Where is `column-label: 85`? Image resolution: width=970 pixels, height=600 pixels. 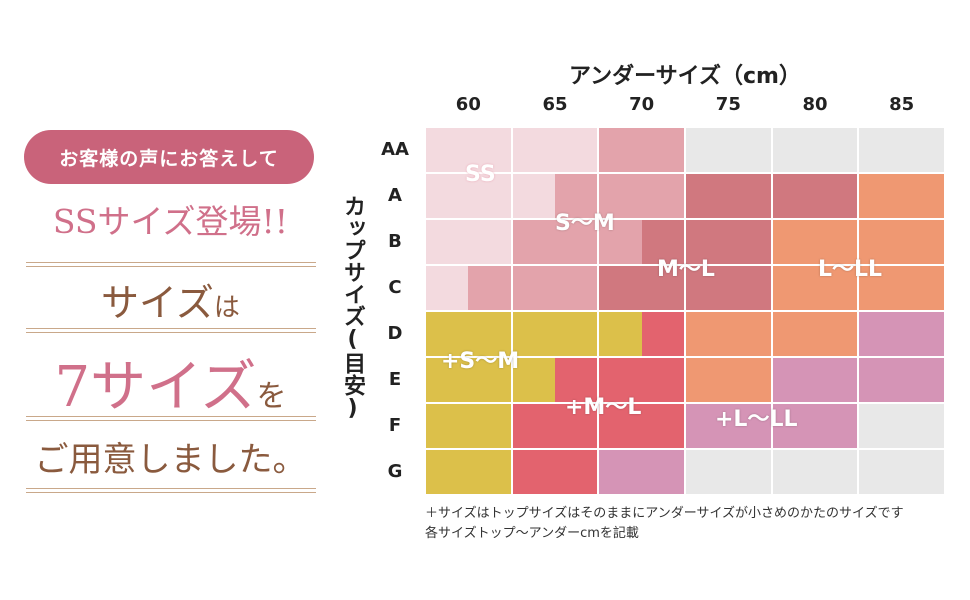
column-label: 85 is located at coordinates (902, 104).